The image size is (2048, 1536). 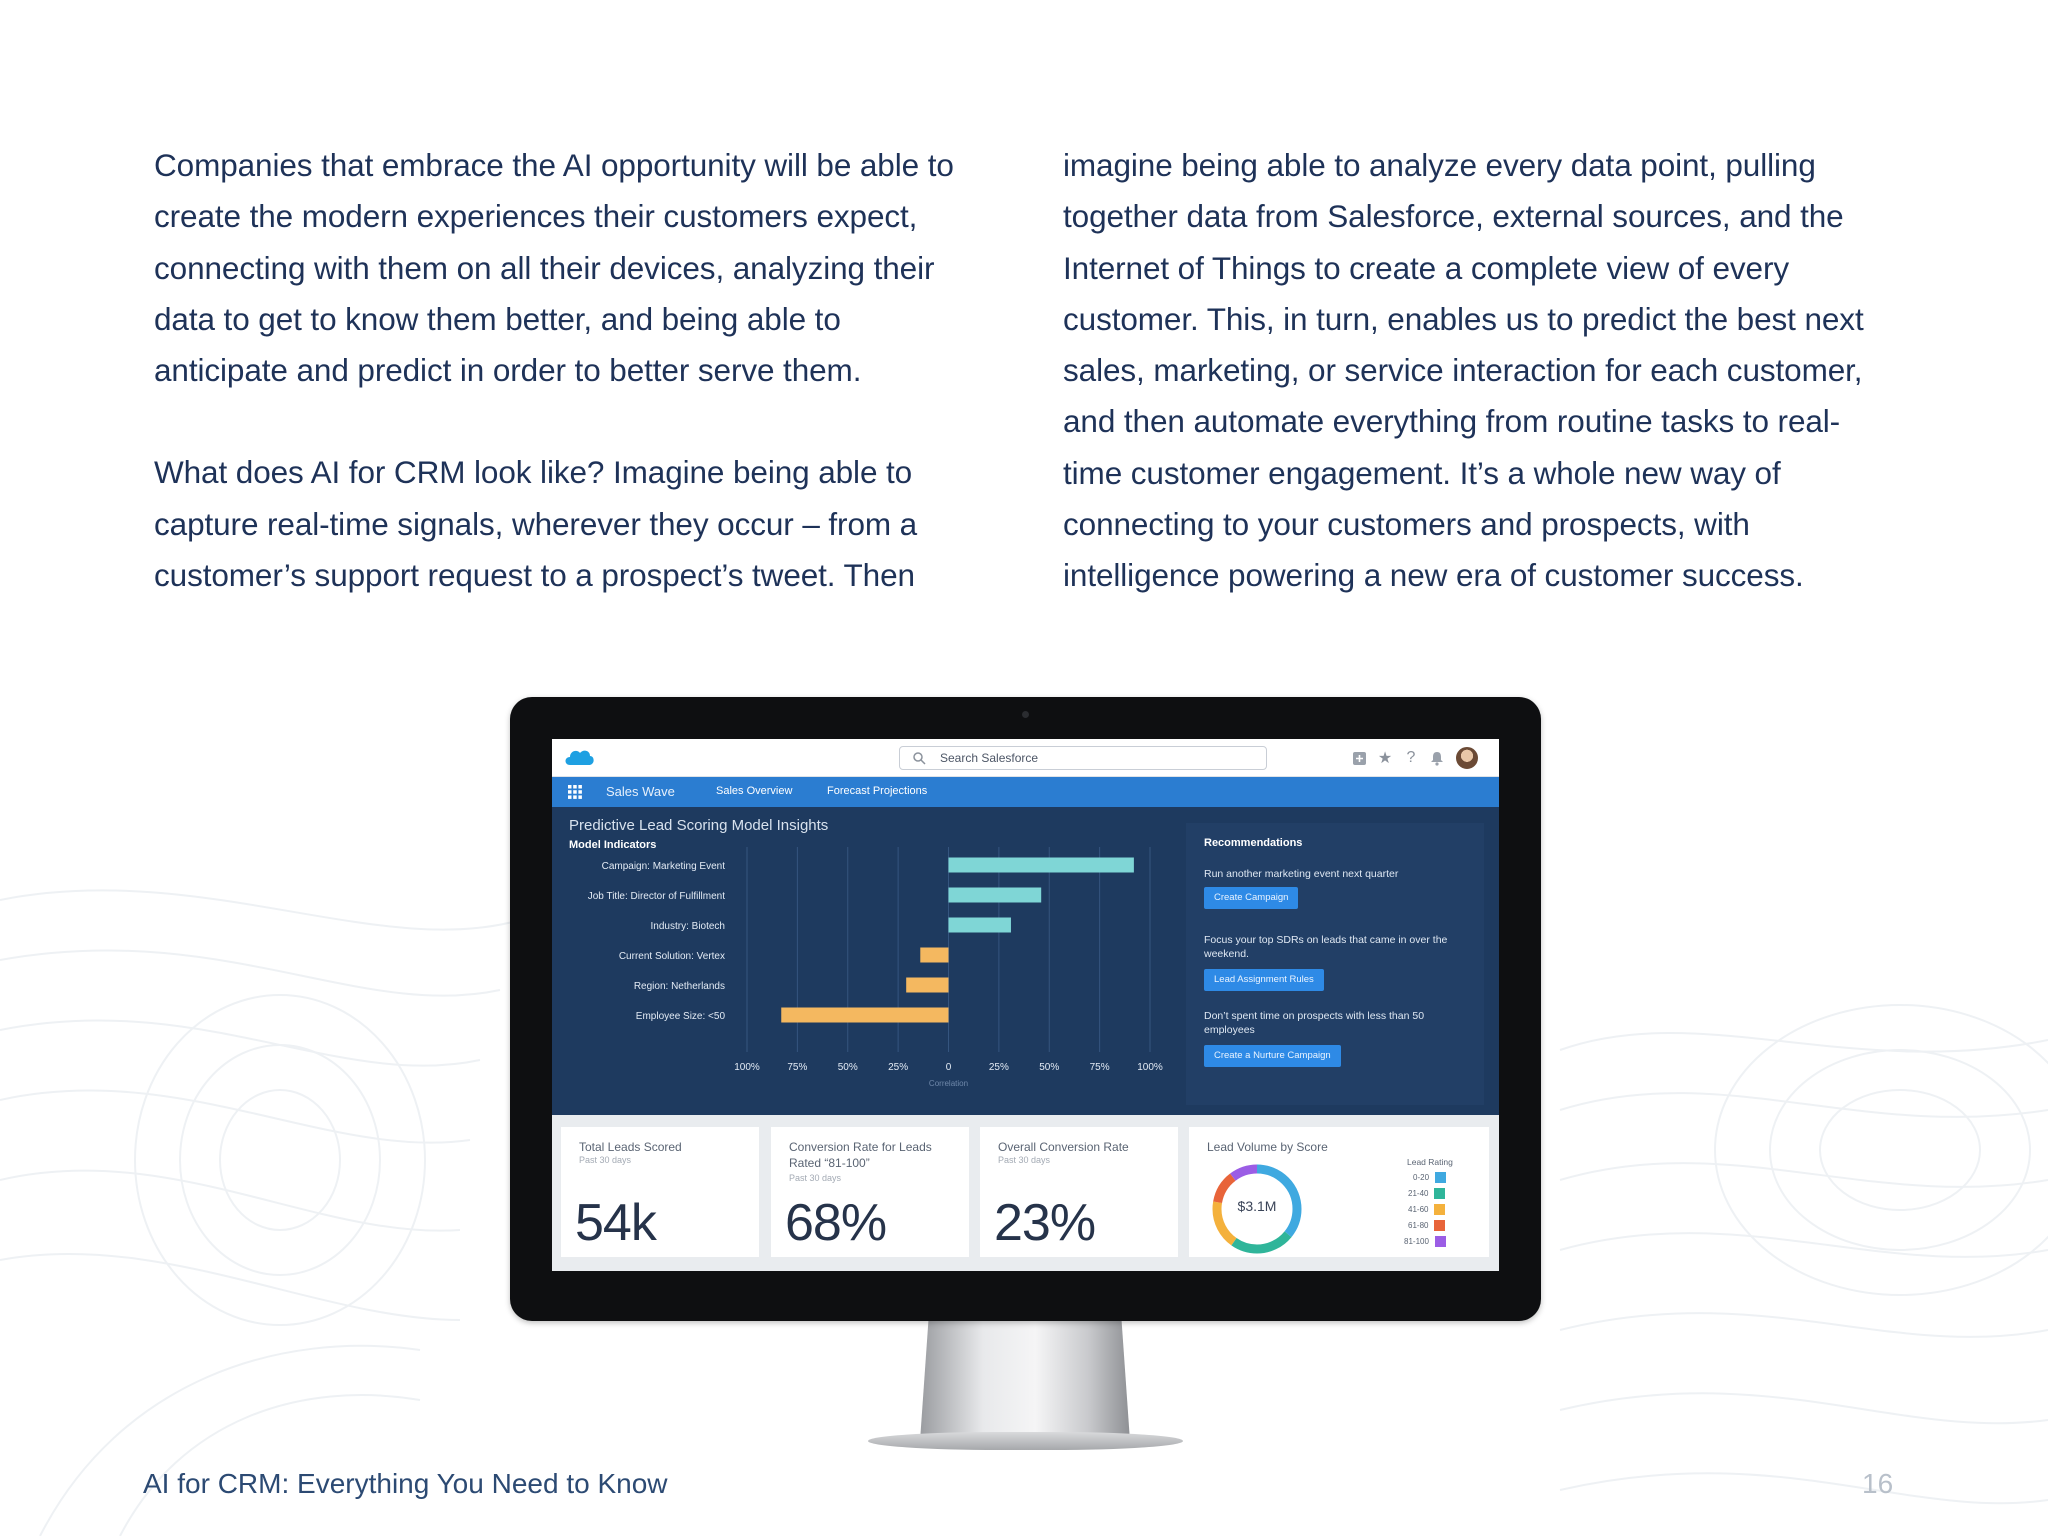 What do you see at coordinates (877, 791) in the screenshot?
I see `tab-forecast-projections: Forecast Projections` at bounding box center [877, 791].